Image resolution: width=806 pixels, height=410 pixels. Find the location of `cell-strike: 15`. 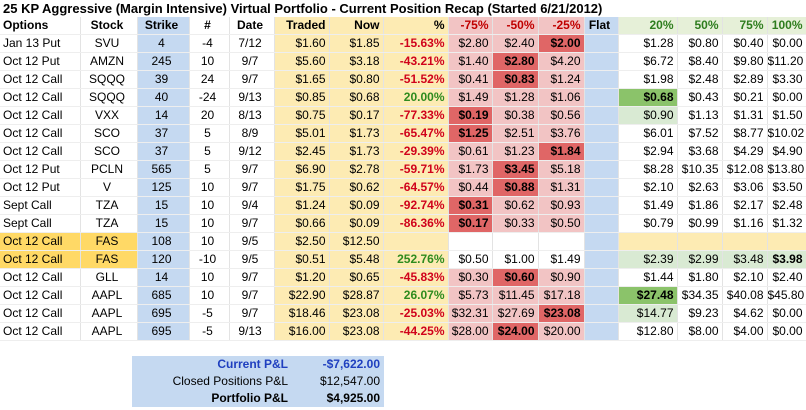

cell-strike: 15 is located at coordinates (163, 223).